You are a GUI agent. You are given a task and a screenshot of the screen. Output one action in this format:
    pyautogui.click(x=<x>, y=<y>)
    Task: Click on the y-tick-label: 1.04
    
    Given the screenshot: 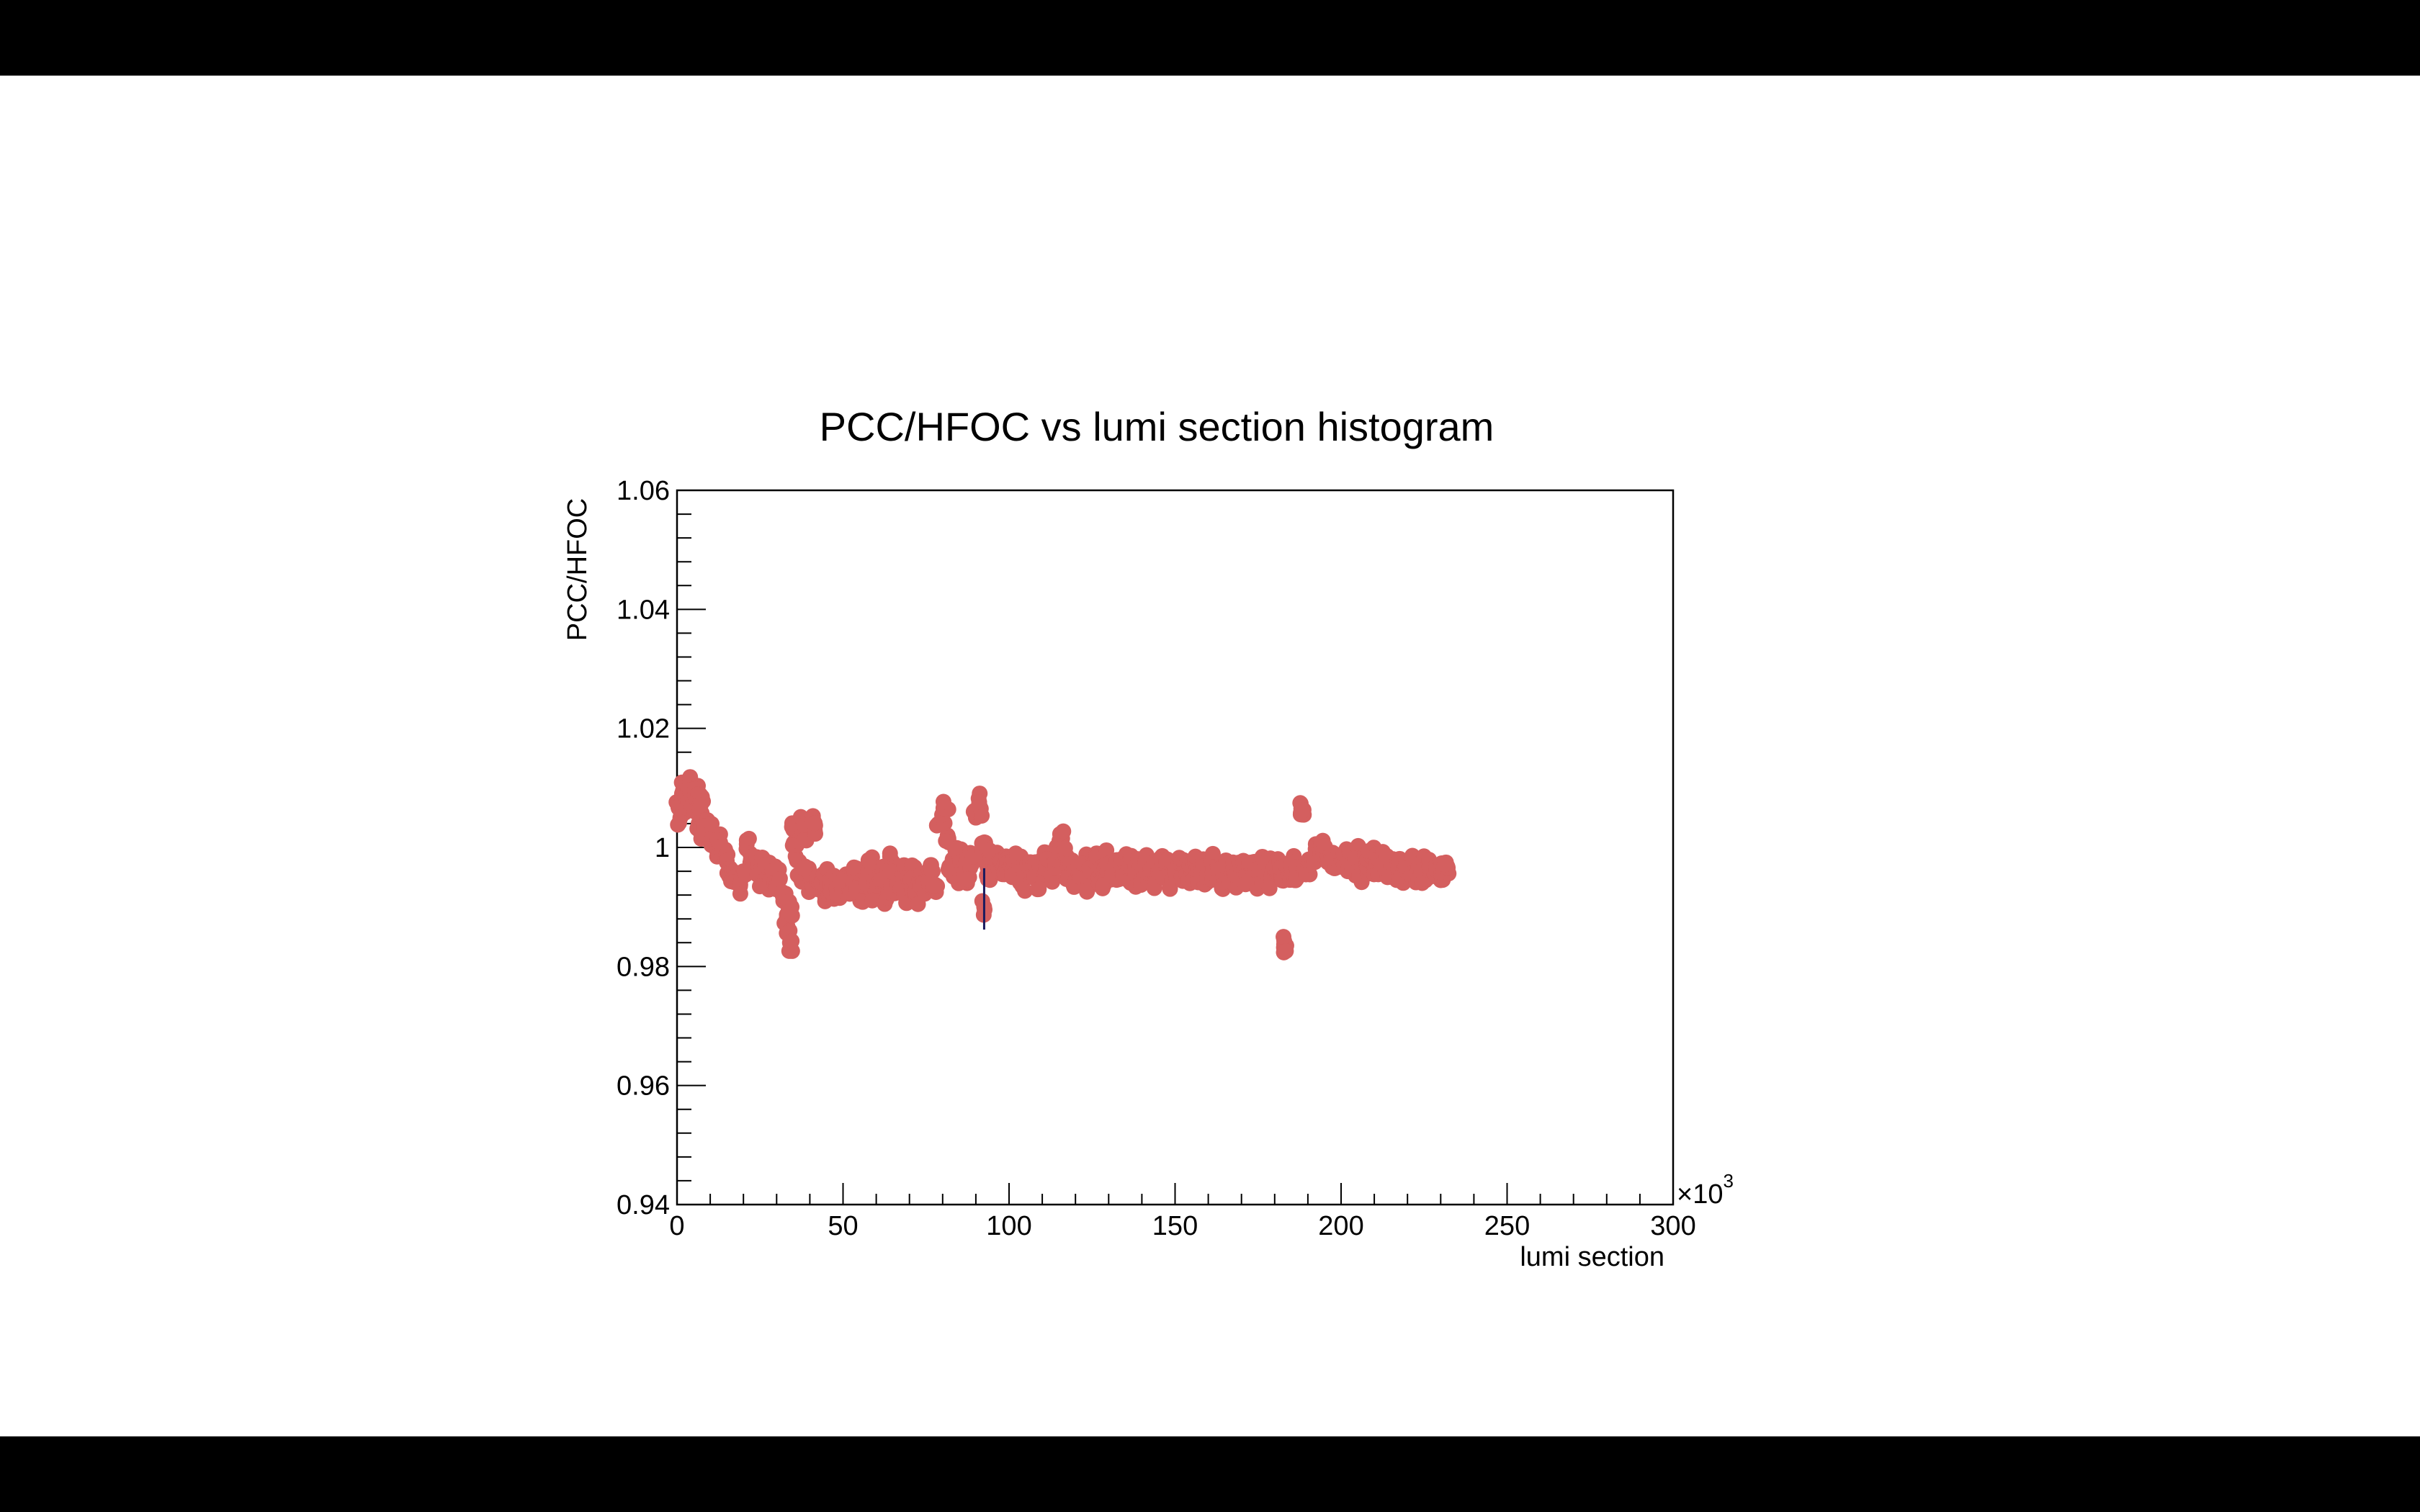 What is the action you would take?
    pyautogui.click(x=643, y=610)
    